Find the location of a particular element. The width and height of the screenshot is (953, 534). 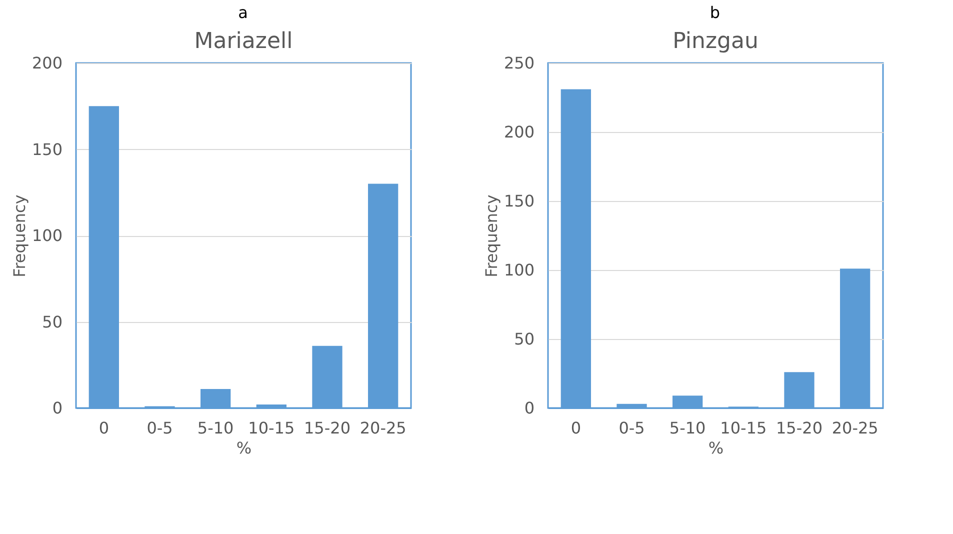

text: a is located at coordinates (243, 12).